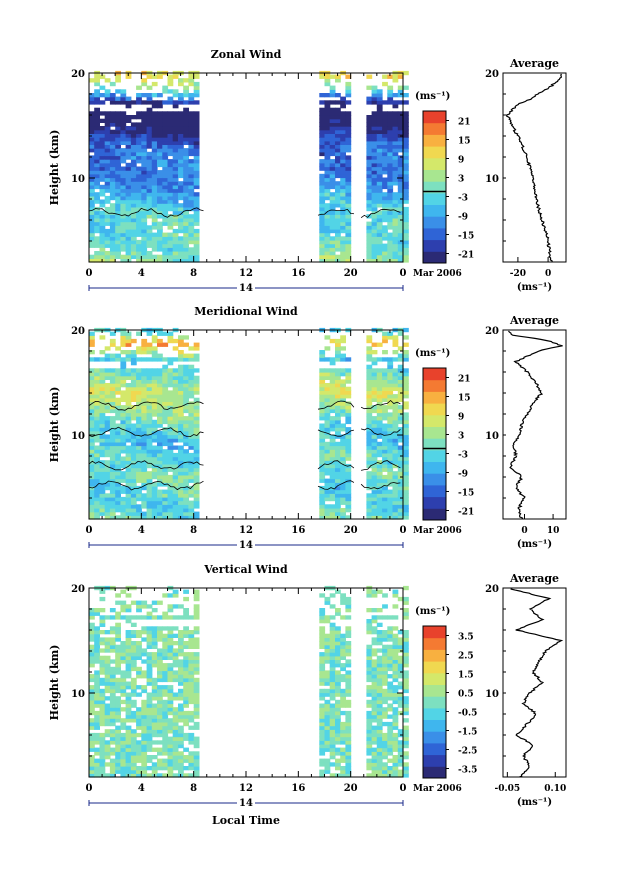  Describe the element at coordinates (437, 274) in the screenshot. I see `date-label: Mar 2006` at that location.